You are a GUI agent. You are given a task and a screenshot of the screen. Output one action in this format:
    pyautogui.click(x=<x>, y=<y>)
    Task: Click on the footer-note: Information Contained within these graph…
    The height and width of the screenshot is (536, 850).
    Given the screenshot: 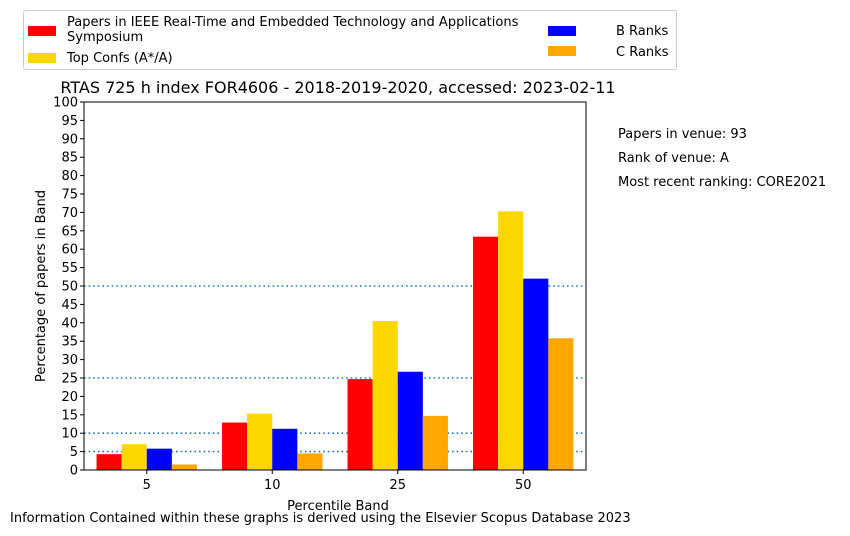 What is the action you would take?
    pyautogui.click(x=320, y=518)
    